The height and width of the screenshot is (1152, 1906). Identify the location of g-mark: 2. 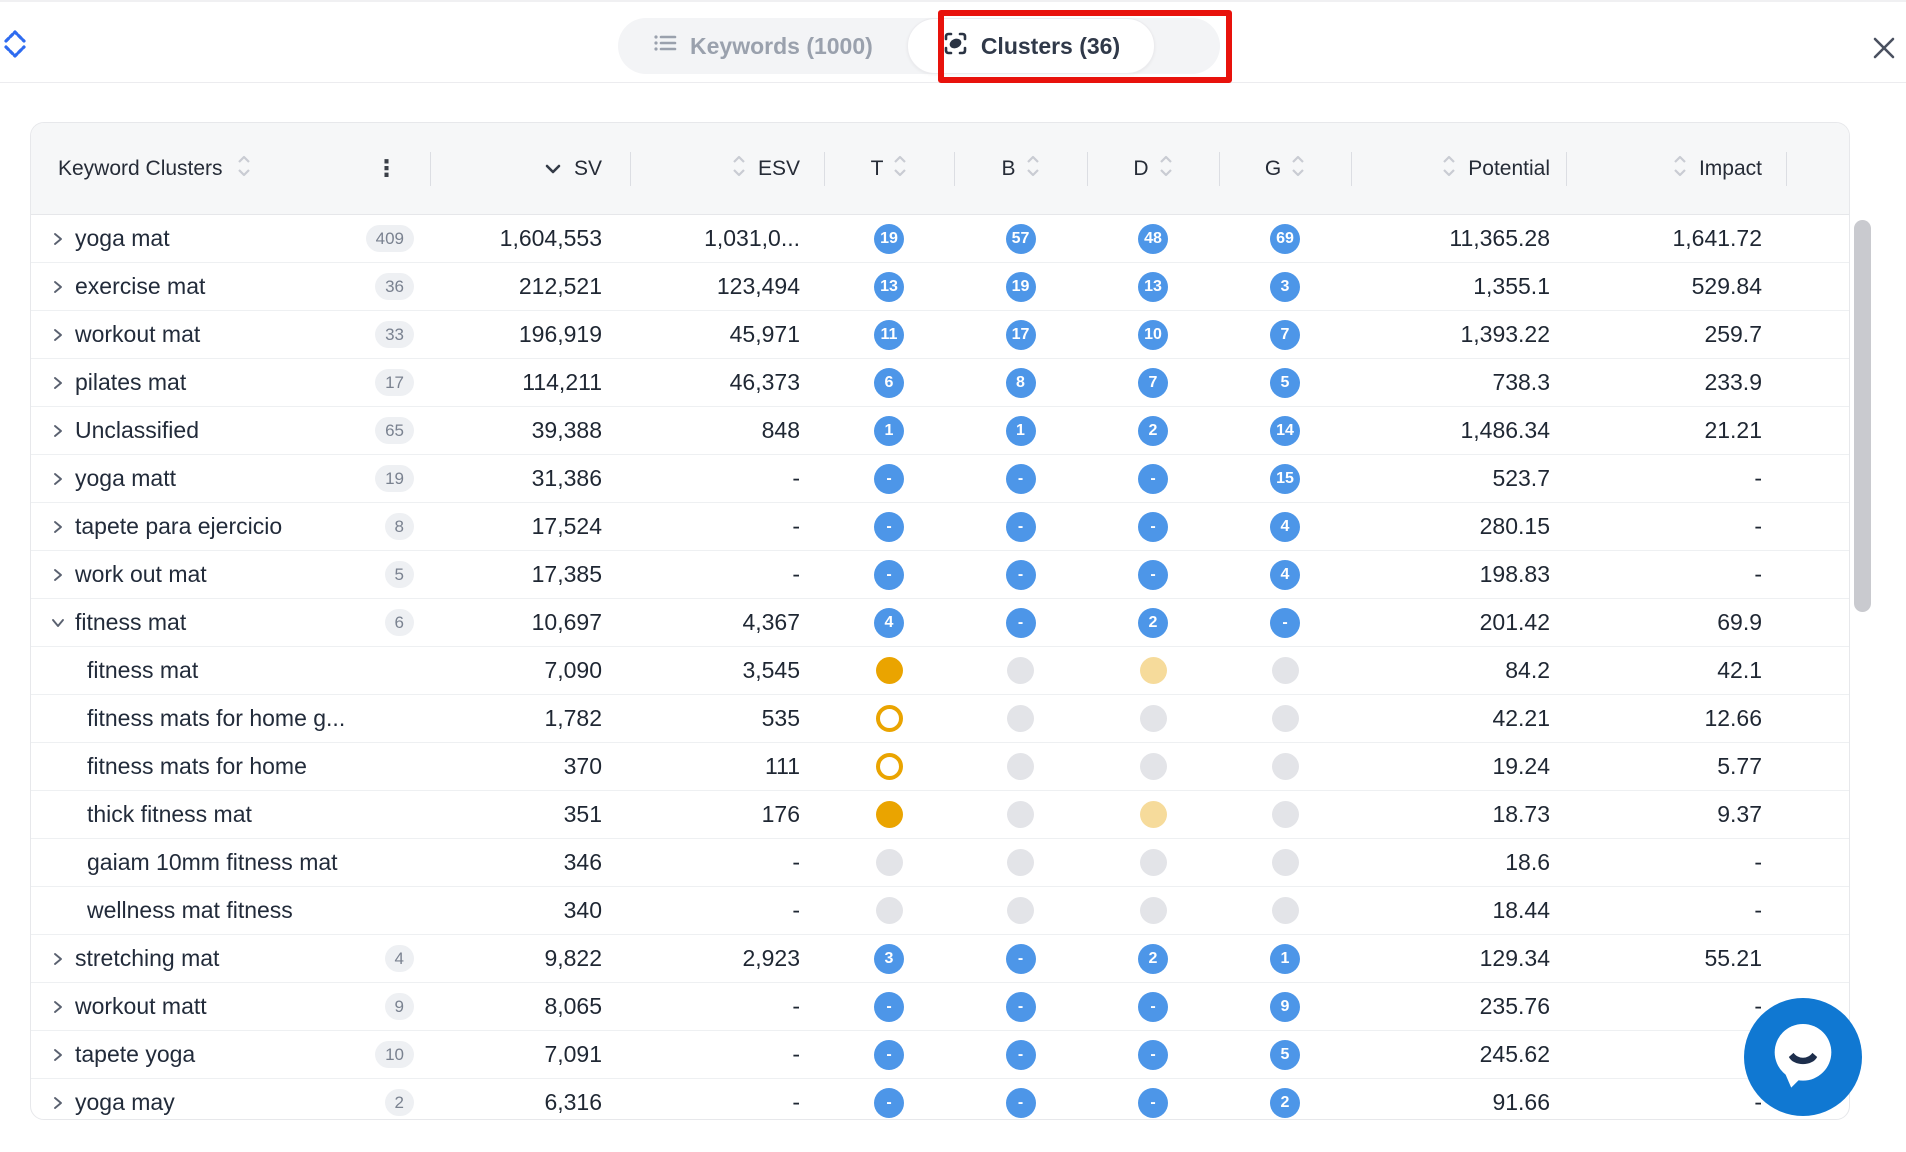
(1285, 1099).